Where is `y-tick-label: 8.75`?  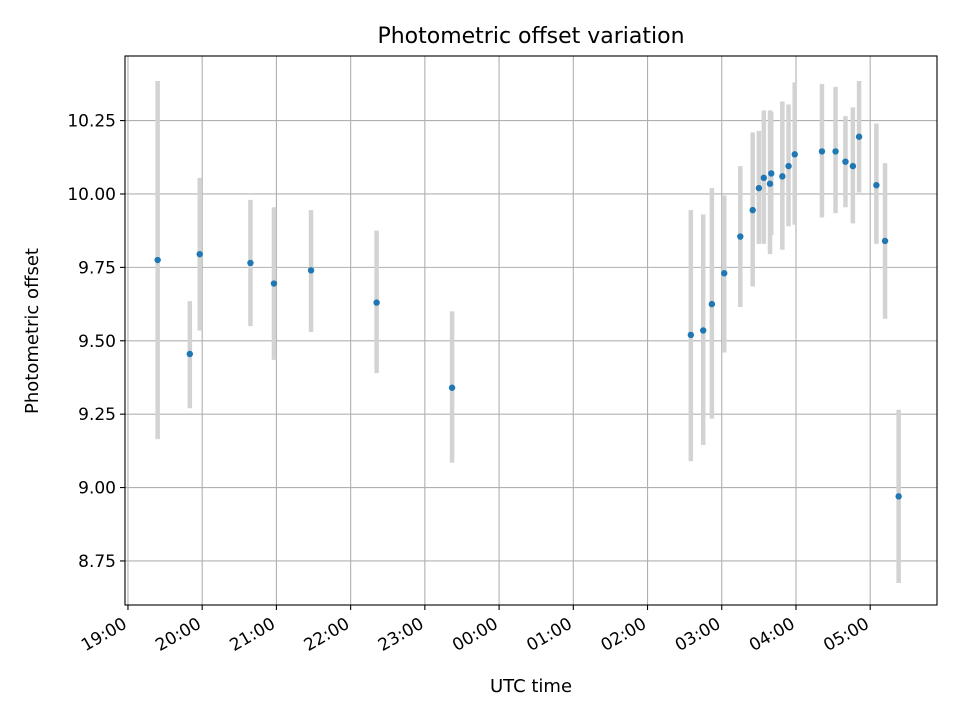 y-tick-label: 8.75 is located at coordinates (97, 562).